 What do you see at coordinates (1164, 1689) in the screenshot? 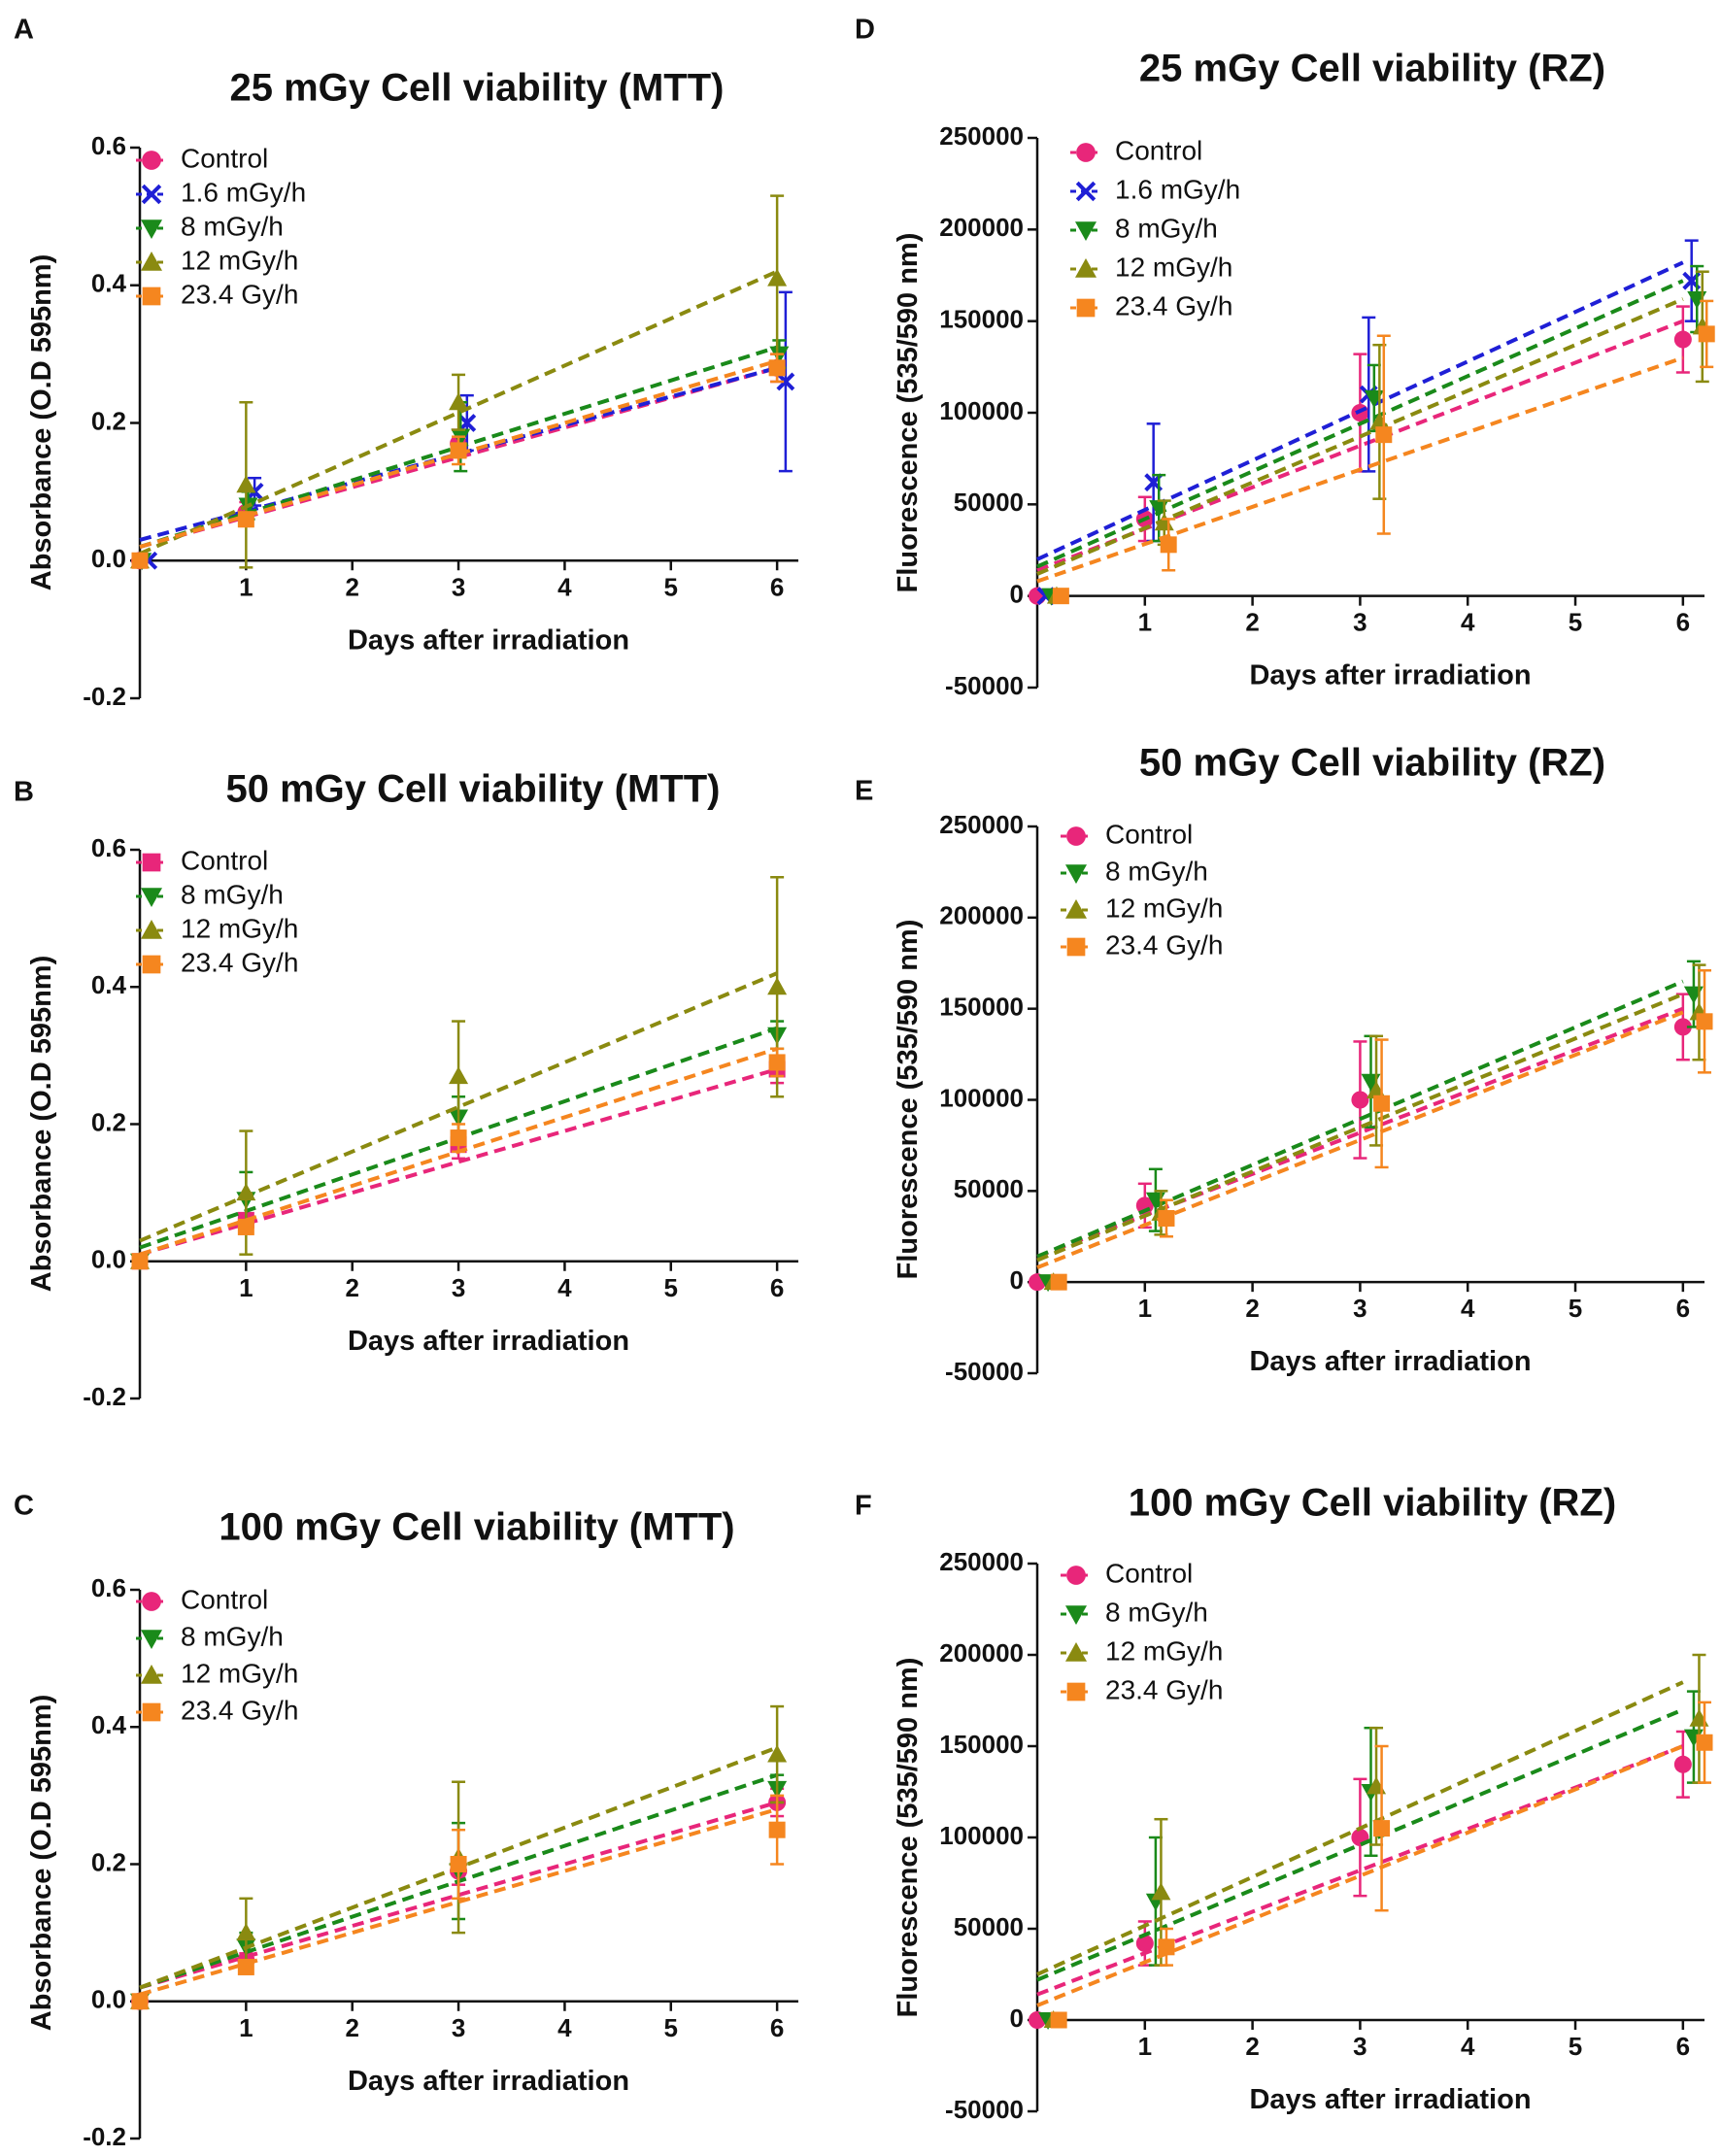
I see `legend-label: 23.4 Gy/h` at bounding box center [1164, 1689].